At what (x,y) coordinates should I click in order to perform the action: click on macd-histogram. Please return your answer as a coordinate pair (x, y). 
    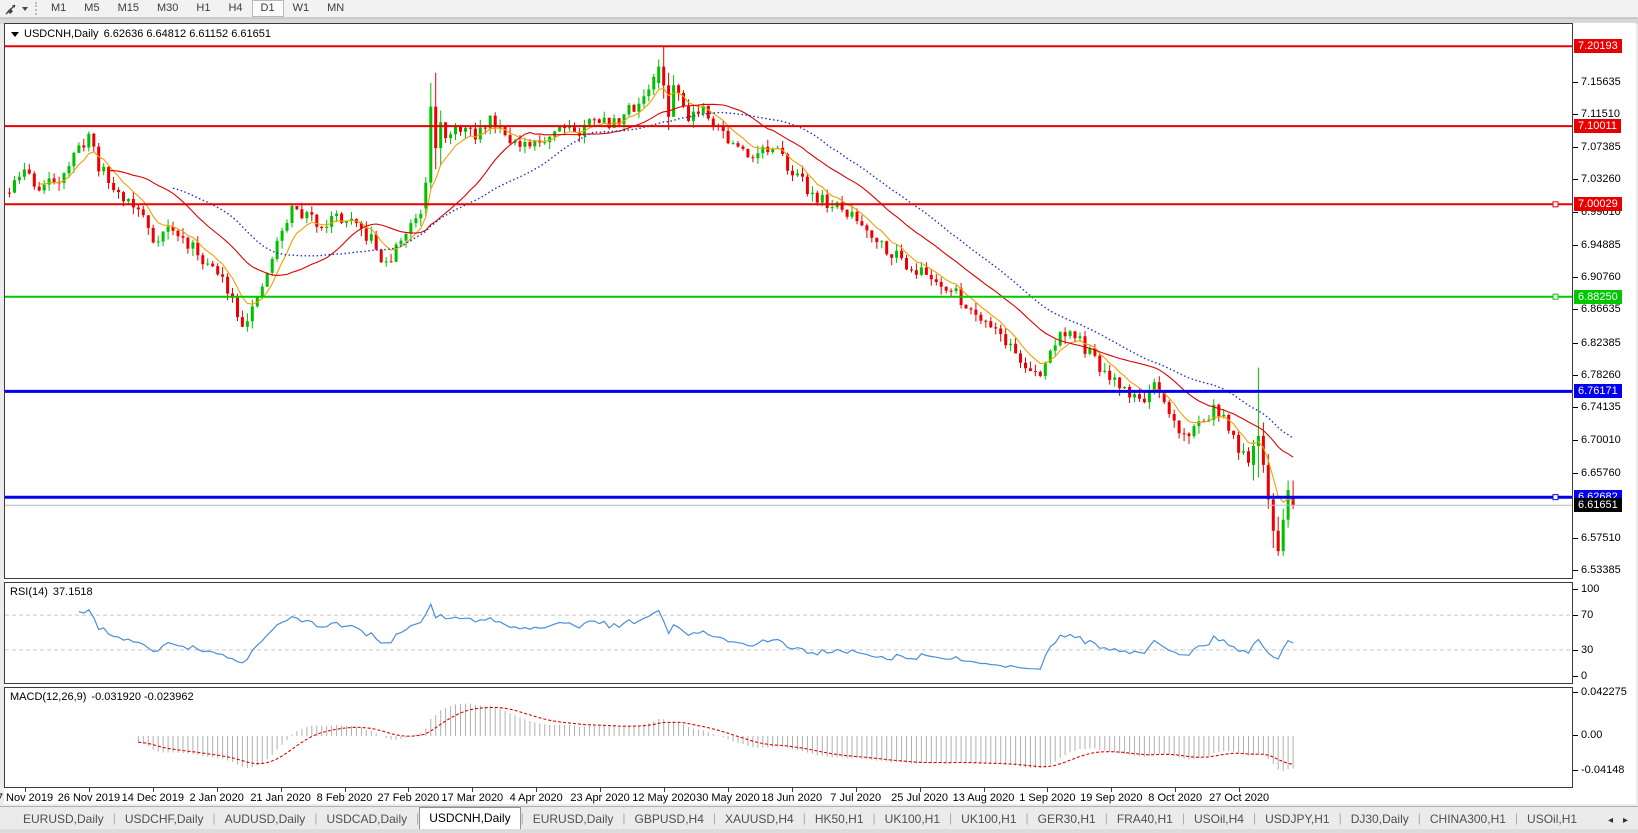
    Looking at the image, I should click on (715, 737).